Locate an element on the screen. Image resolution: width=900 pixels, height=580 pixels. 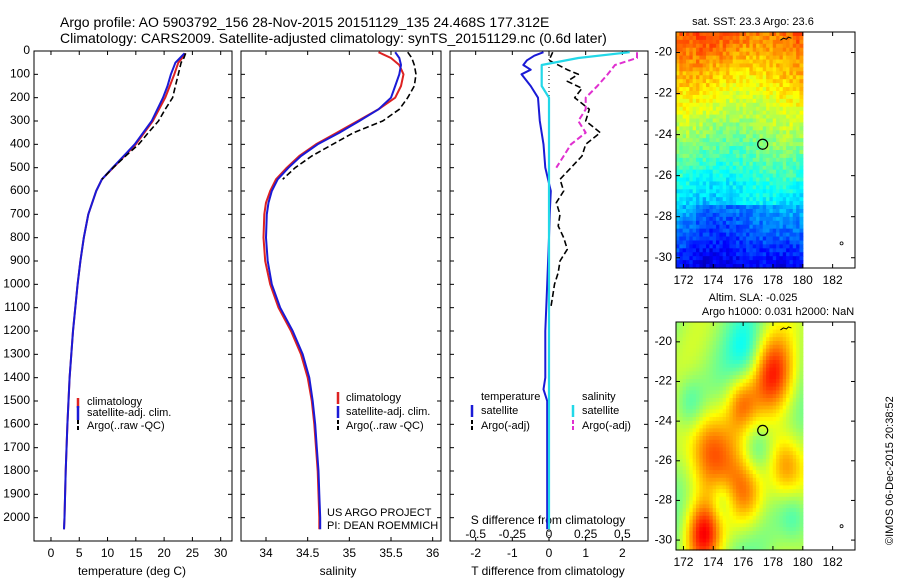
diff-t-tick-label: -1 is located at coordinates (512, 553).